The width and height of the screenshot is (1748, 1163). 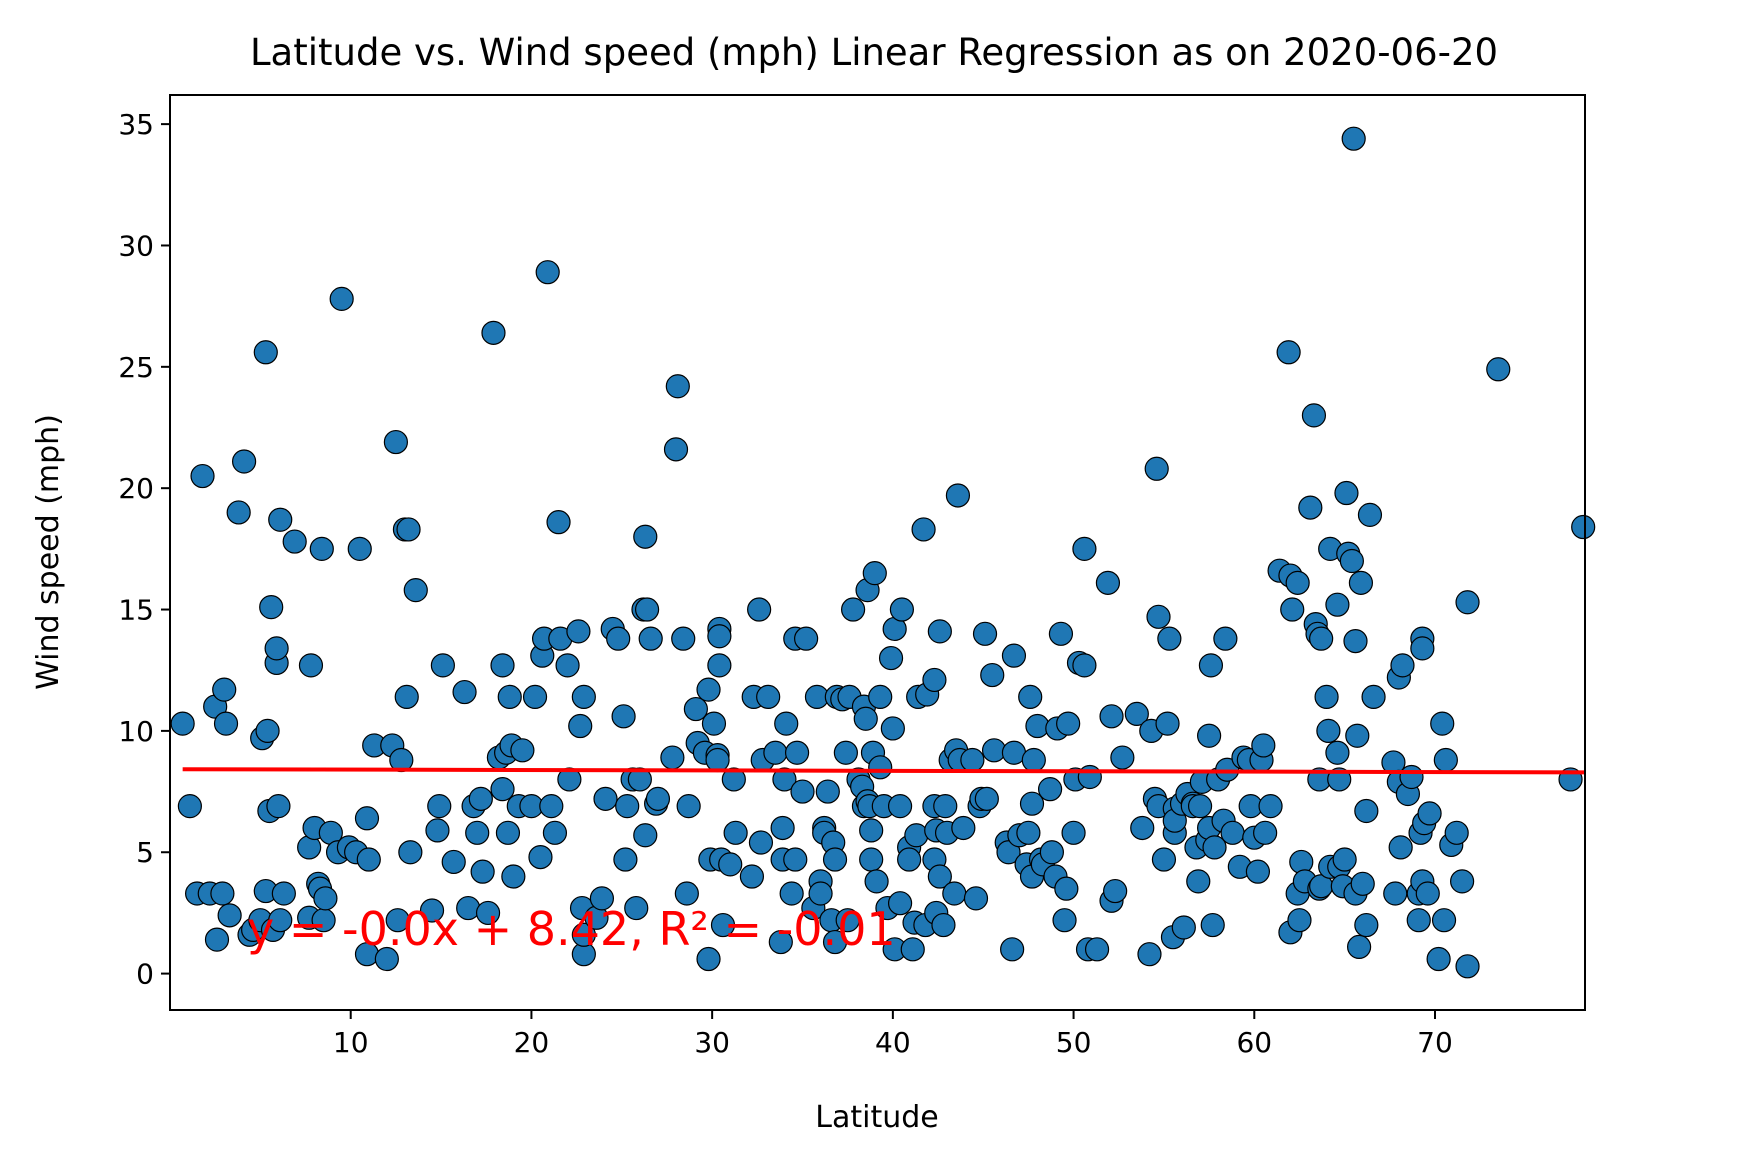 What do you see at coordinates (136, 731) in the screenshot?
I see `y-tick-label: 10` at bounding box center [136, 731].